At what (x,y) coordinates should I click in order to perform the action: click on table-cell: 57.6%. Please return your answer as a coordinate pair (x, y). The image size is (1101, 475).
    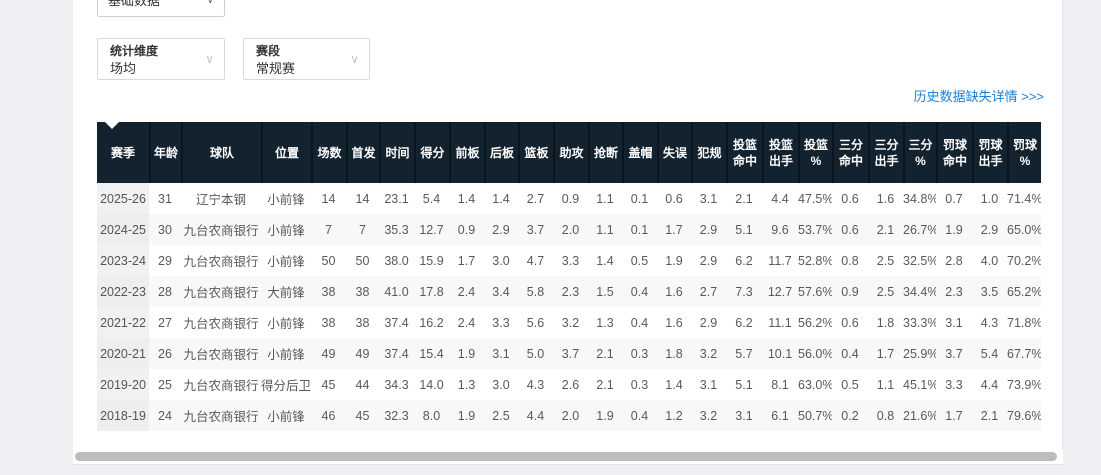
    Looking at the image, I should click on (815, 291).